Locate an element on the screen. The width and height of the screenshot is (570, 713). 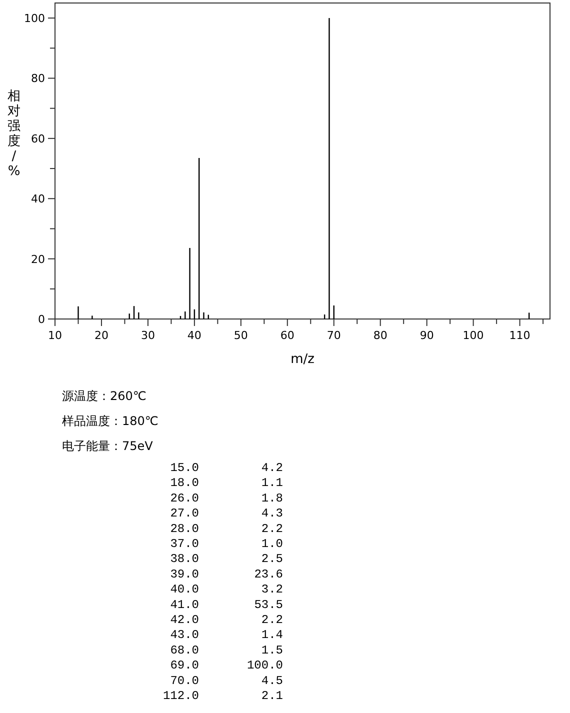
x-tick-label: 90 is located at coordinates (427, 335).